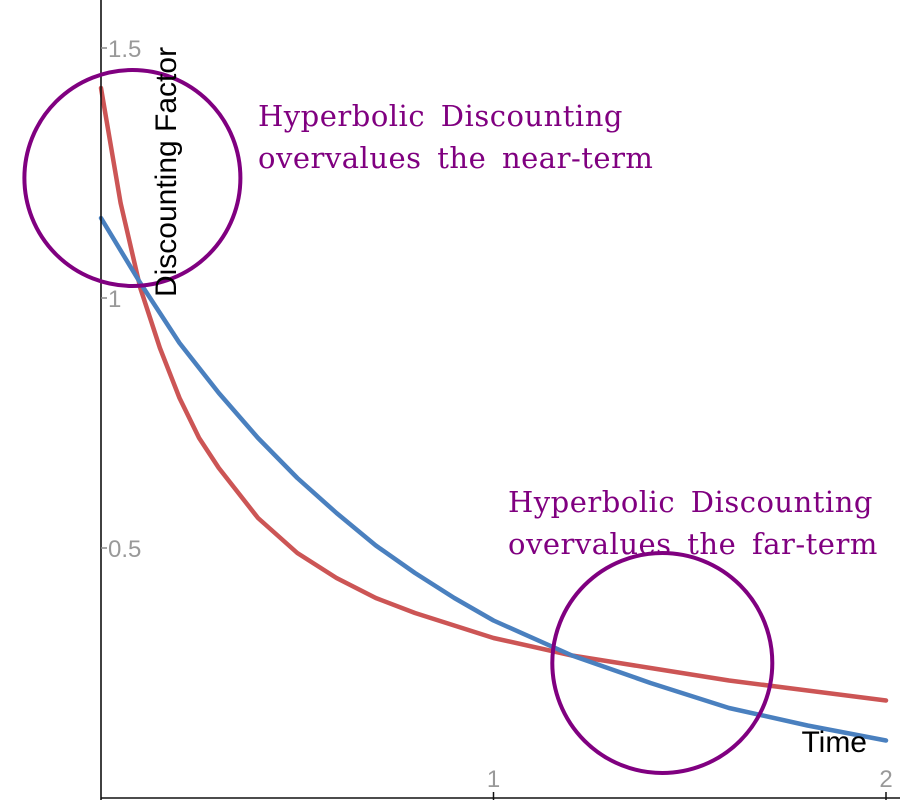 The image size is (900, 800). Describe the element at coordinates (132, 178) in the screenshot. I see `near-term-circle` at that location.